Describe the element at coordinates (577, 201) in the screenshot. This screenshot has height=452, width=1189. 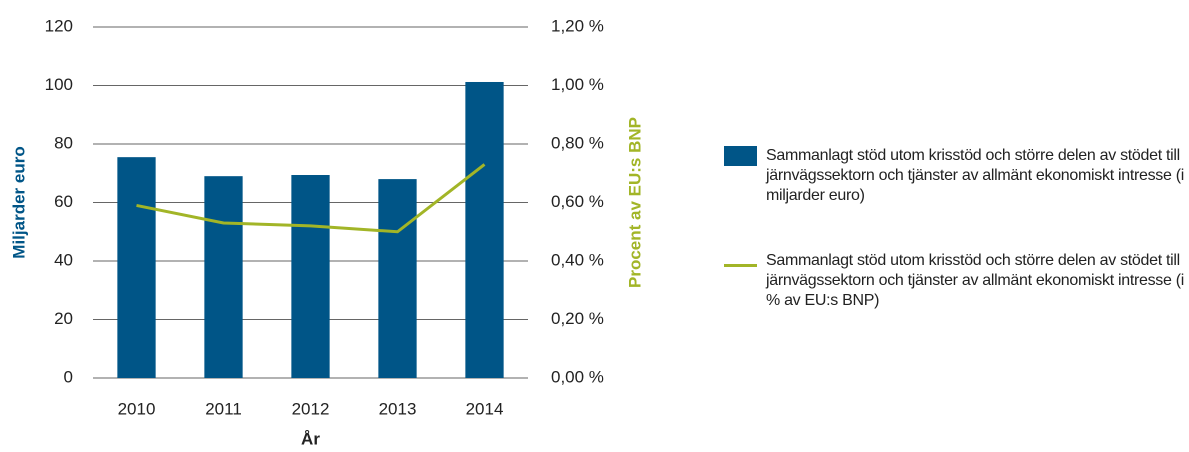
I see `y2-tick-label: 0,60 %` at that location.